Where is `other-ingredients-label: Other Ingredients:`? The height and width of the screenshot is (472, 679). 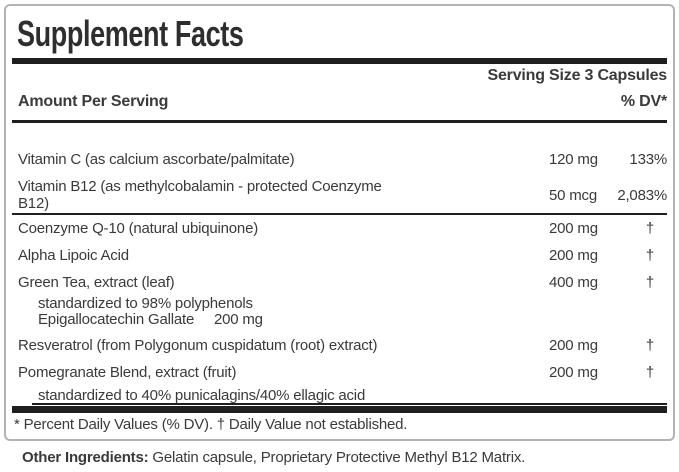
other-ingredients-label: Other Ingredients: is located at coordinates (85, 457).